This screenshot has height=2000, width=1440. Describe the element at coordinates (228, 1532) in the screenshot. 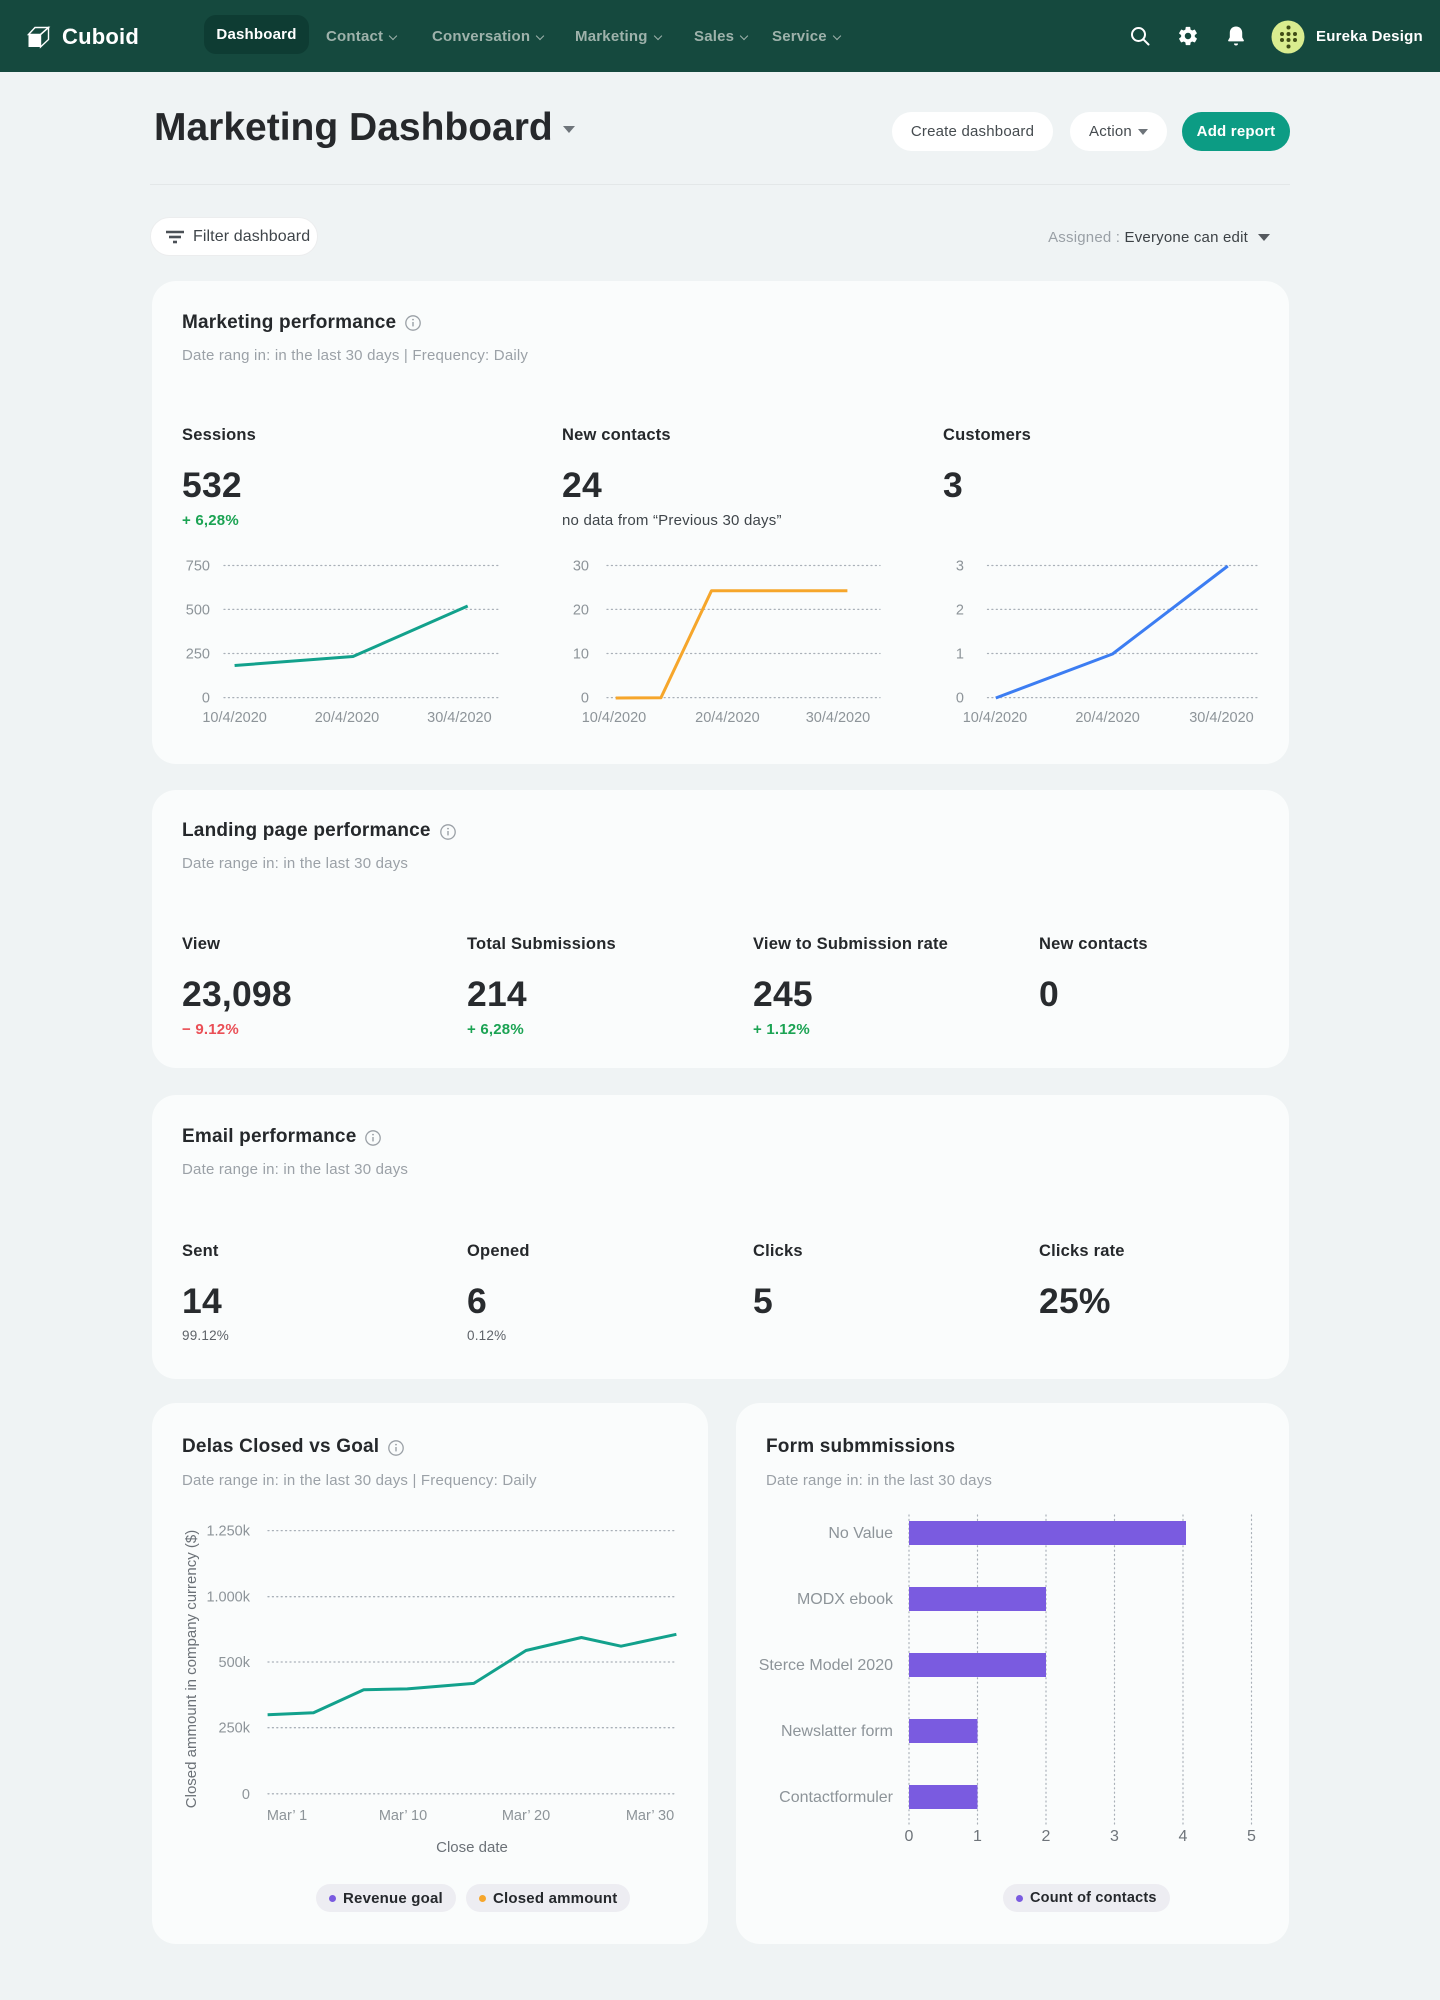

I see `svg-text: 1.250k` at that location.